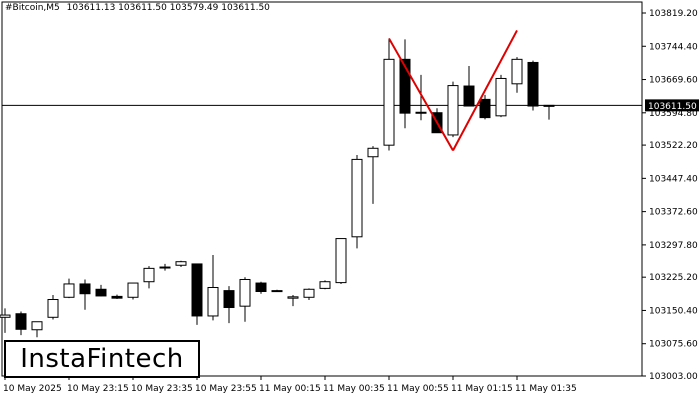  What do you see at coordinates (673, 47) in the screenshot?
I see `y-tick-label: 103744.40` at bounding box center [673, 47].